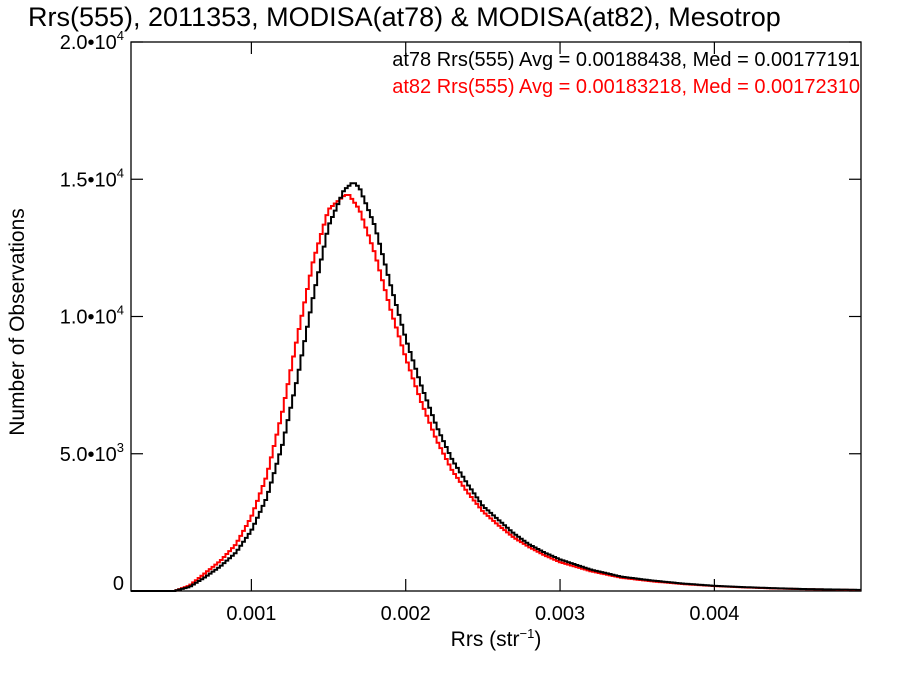 The width and height of the screenshot is (900, 675). Describe the element at coordinates (714, 614) in the screenshot. I see `x-tick-label: 0.004` at that location.